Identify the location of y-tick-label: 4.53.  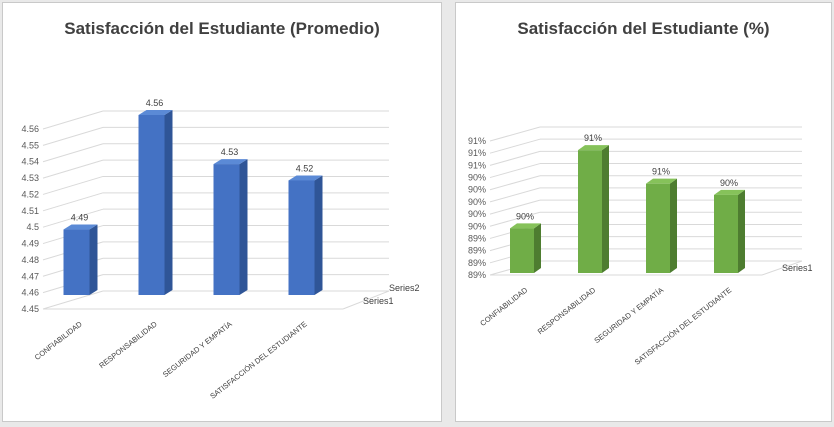
(30, 178).